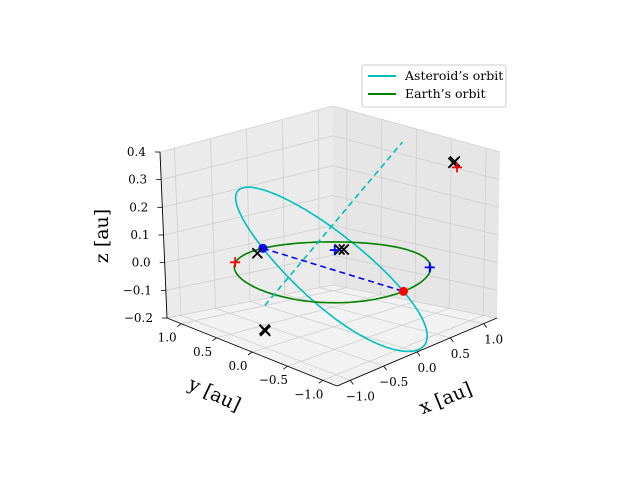 This screenshot has width=640, height=480. Describe the element at coordinates (138, 207) in the screenshot. I see `z-tick-label: 0.2` at that location.